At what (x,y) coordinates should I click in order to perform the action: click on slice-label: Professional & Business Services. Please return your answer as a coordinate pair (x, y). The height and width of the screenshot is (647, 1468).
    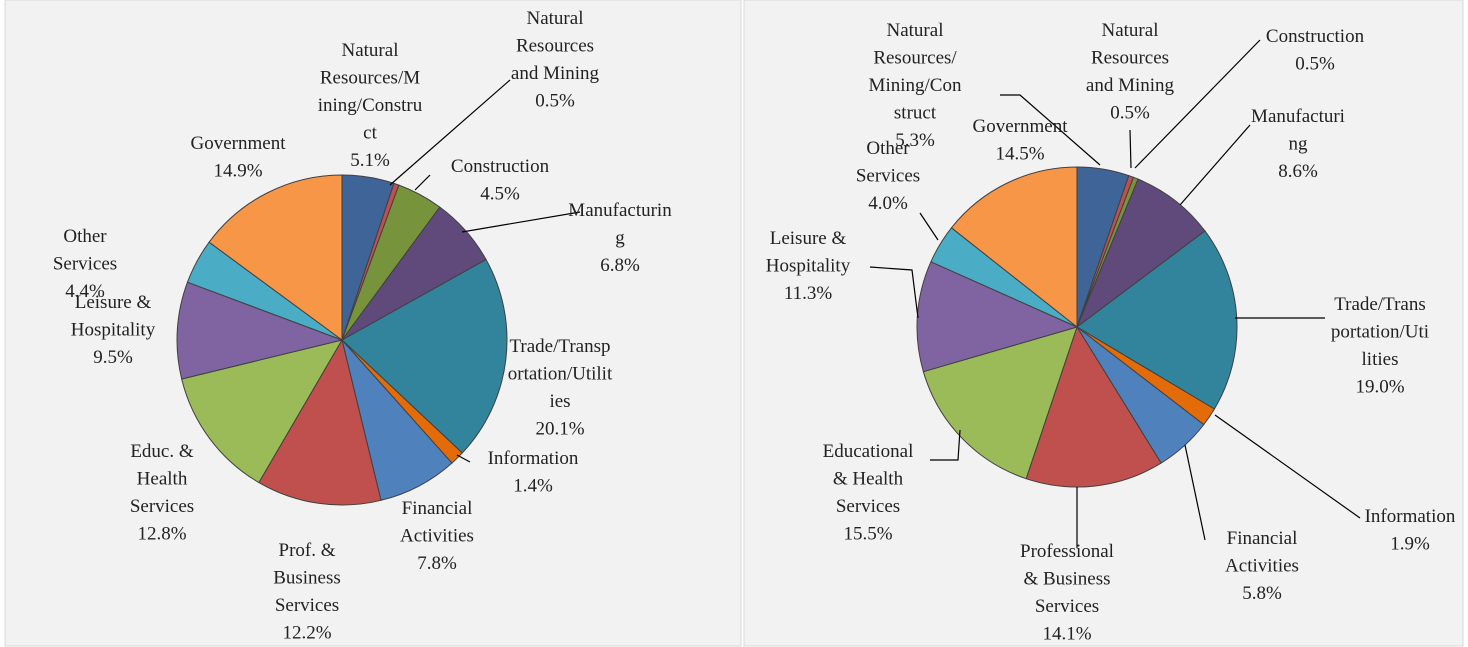
    Looking at the image, I should click on (1067, 579).